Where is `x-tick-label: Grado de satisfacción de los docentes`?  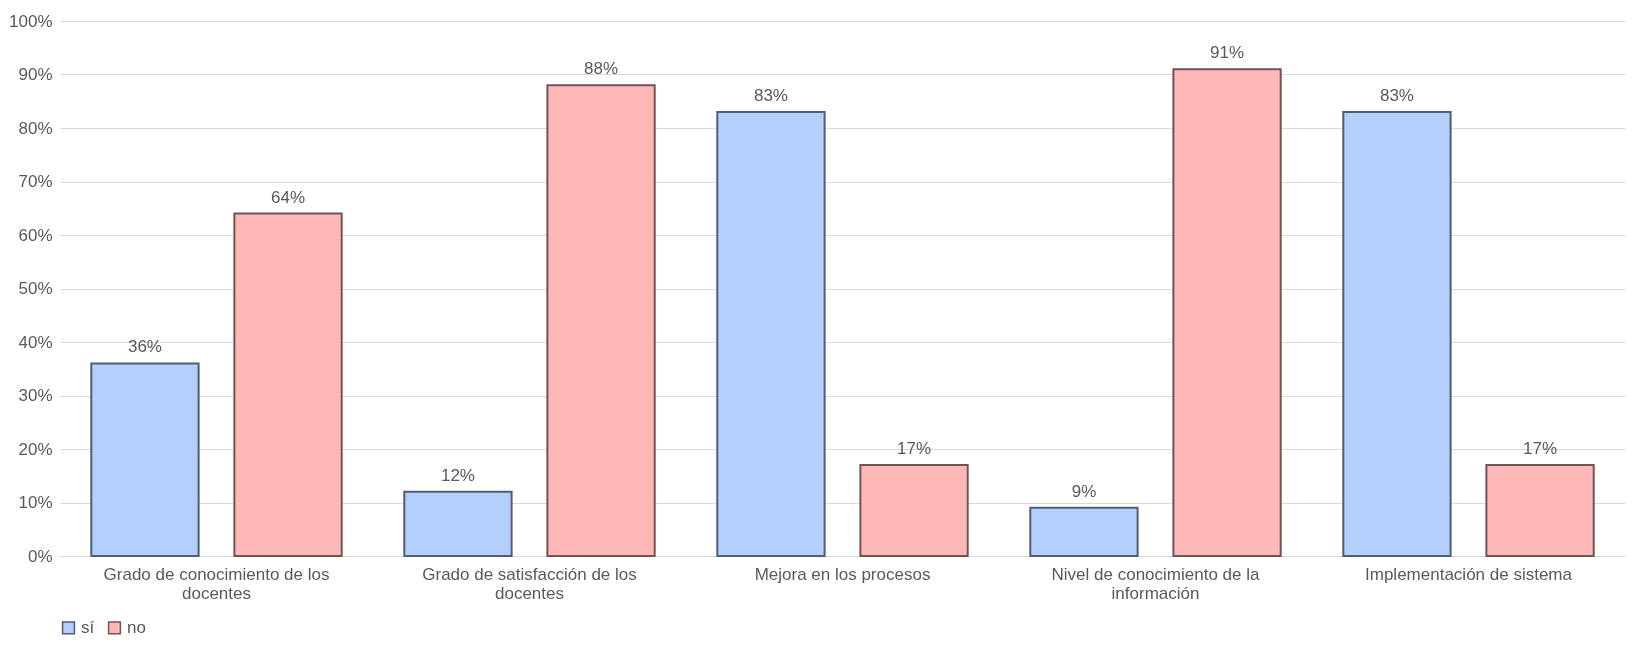 x-tick-label: Grado de satisfacción de los docentes is located at coordinates (529, 583).